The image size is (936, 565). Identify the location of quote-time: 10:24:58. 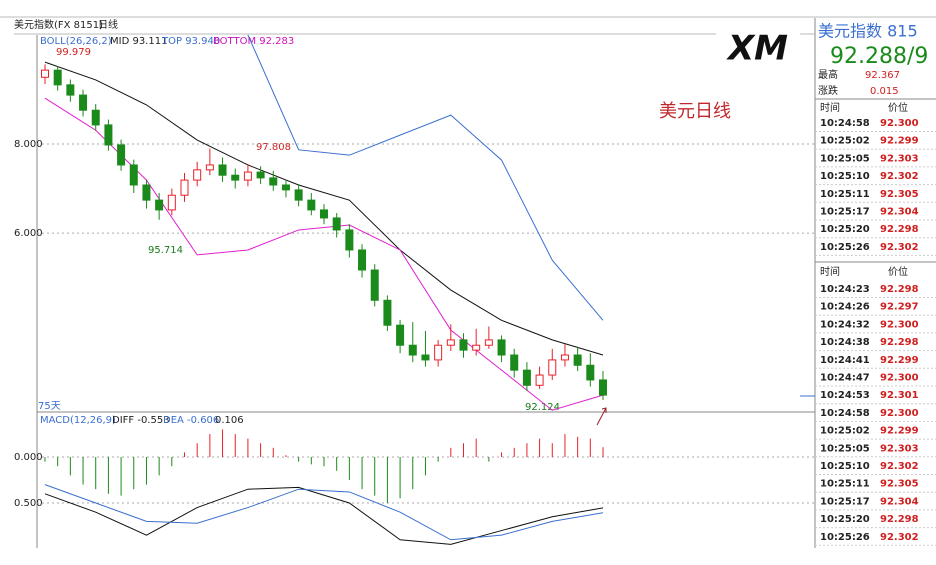
(845, 413).